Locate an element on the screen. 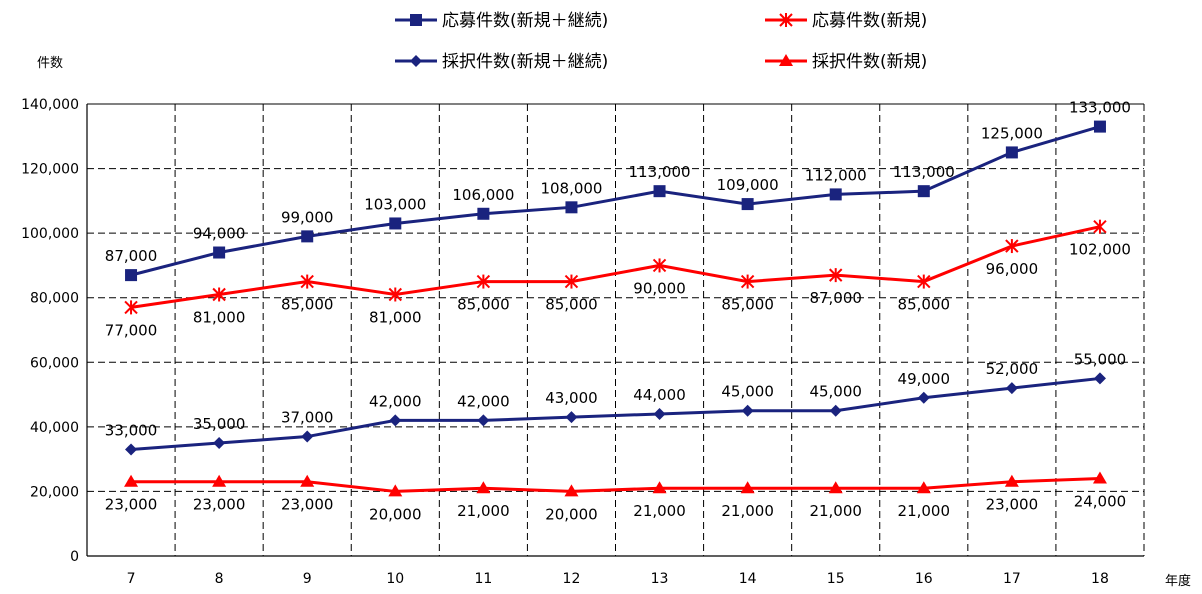 This screenshot has width=1202, height=594. data-label: 103,000 is located at coordinates (395, 204).